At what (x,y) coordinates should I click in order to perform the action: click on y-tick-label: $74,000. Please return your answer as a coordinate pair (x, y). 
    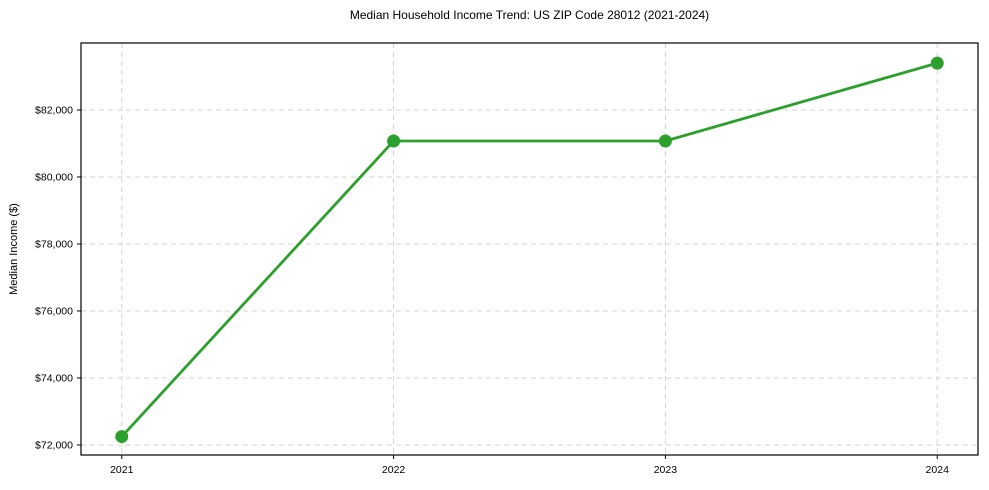
    Looking at the image, I should click on (54, 378).